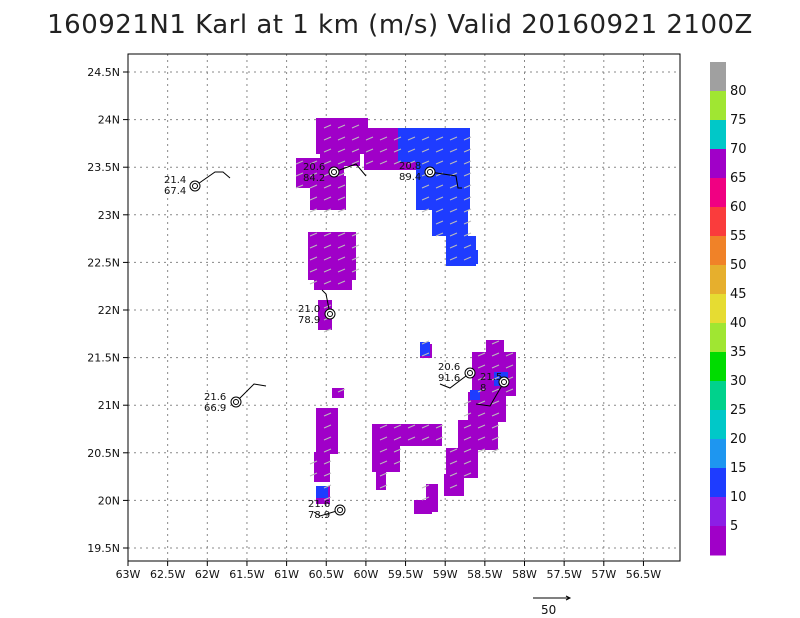  Describe the element at coordinates (103, 453) in the screenshot. I see `y-tick-label: 20.5N` at that location.